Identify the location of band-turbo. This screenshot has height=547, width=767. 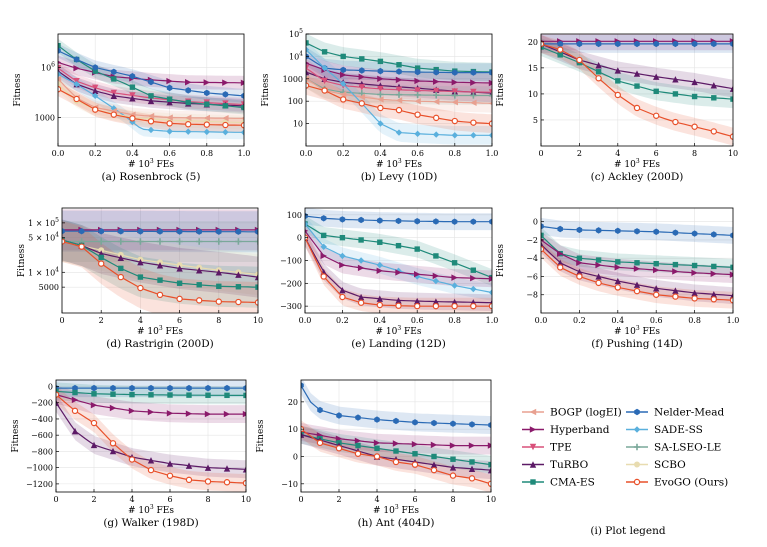
(160, 258).